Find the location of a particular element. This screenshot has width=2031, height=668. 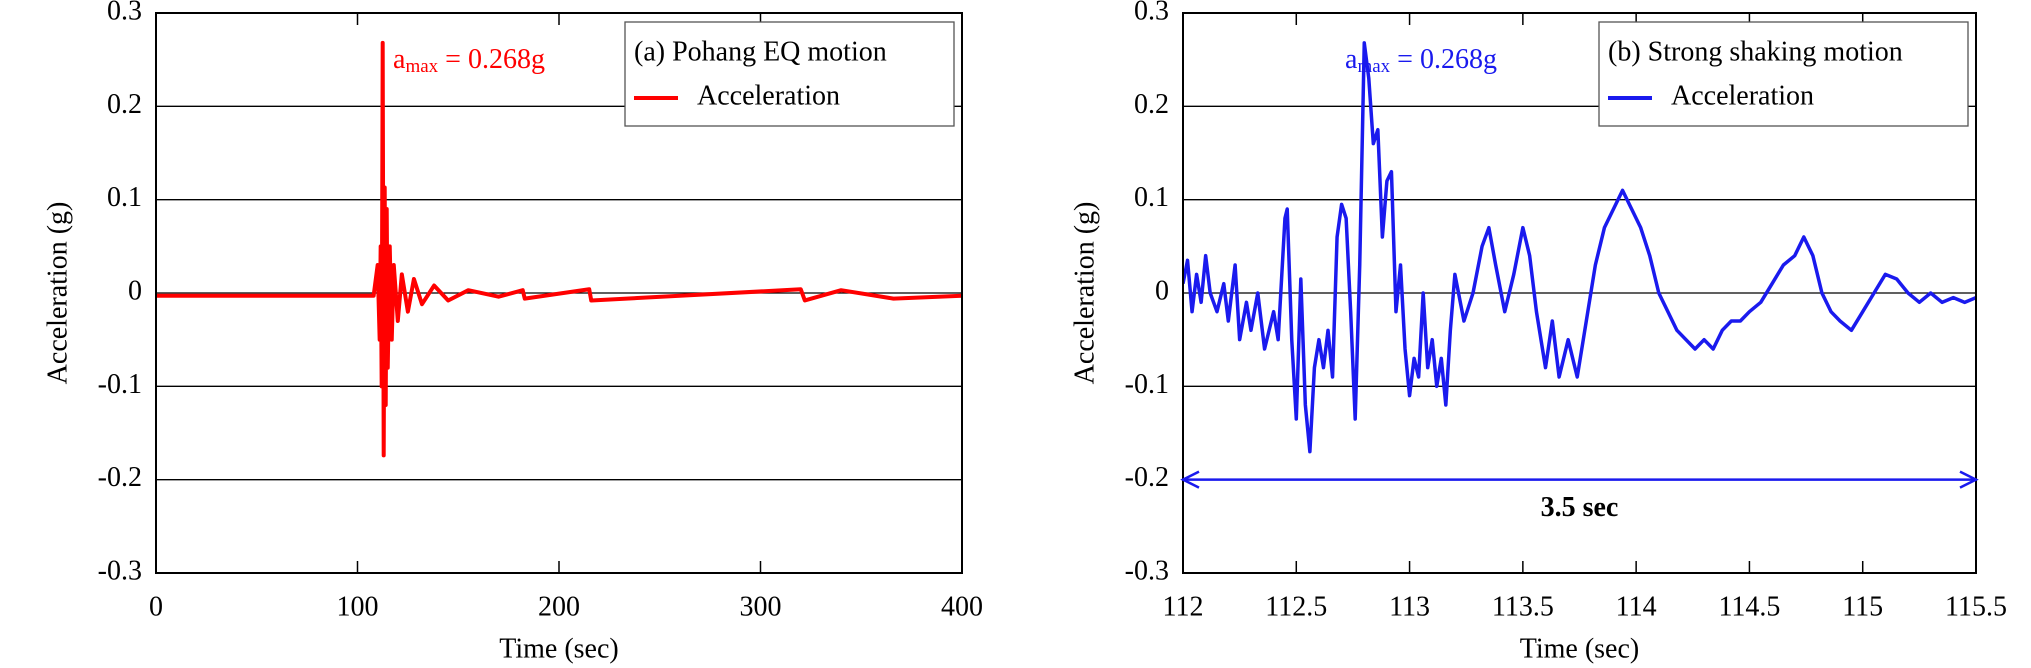

x-tick-label: 115.5 is located at coordinates (1976, 606).